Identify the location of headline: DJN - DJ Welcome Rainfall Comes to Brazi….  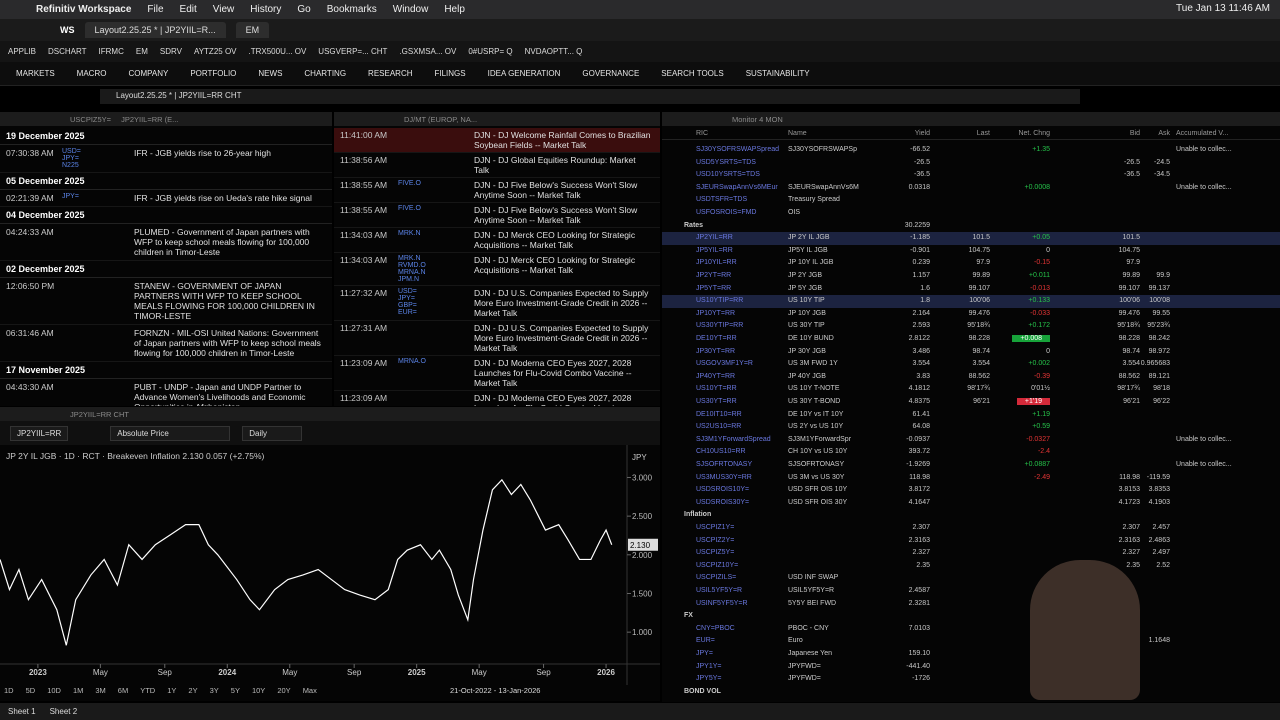
(562, 140).